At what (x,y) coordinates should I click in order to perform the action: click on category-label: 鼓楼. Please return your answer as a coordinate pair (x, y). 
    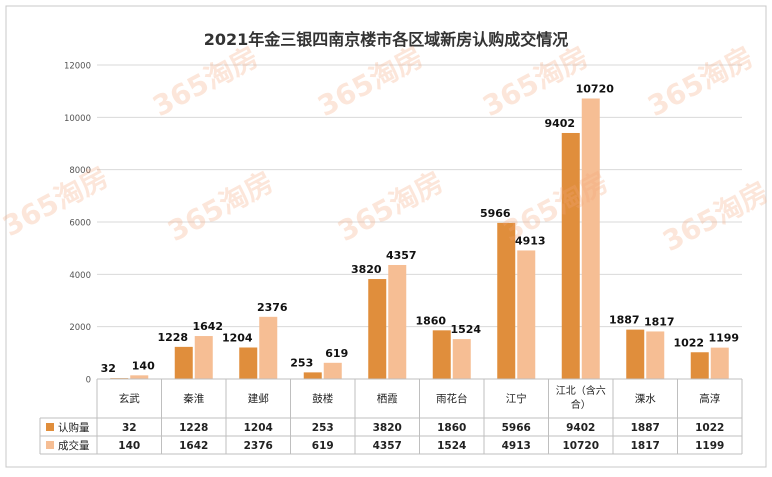
    Looking at the image, I should click on (322, 398).